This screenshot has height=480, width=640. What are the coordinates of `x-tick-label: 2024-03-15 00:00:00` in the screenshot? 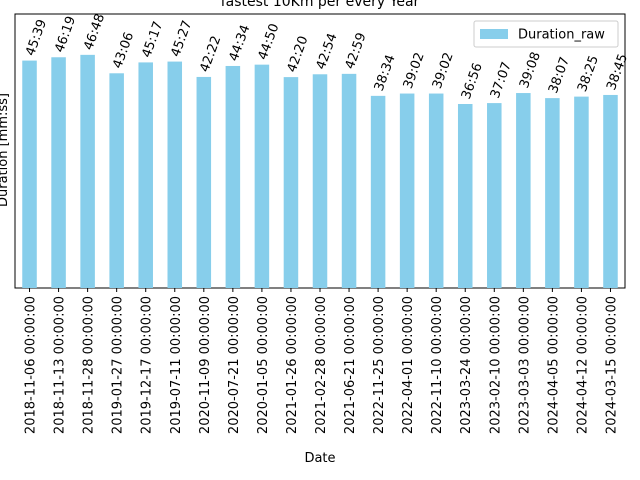 It's located at (611, 365).